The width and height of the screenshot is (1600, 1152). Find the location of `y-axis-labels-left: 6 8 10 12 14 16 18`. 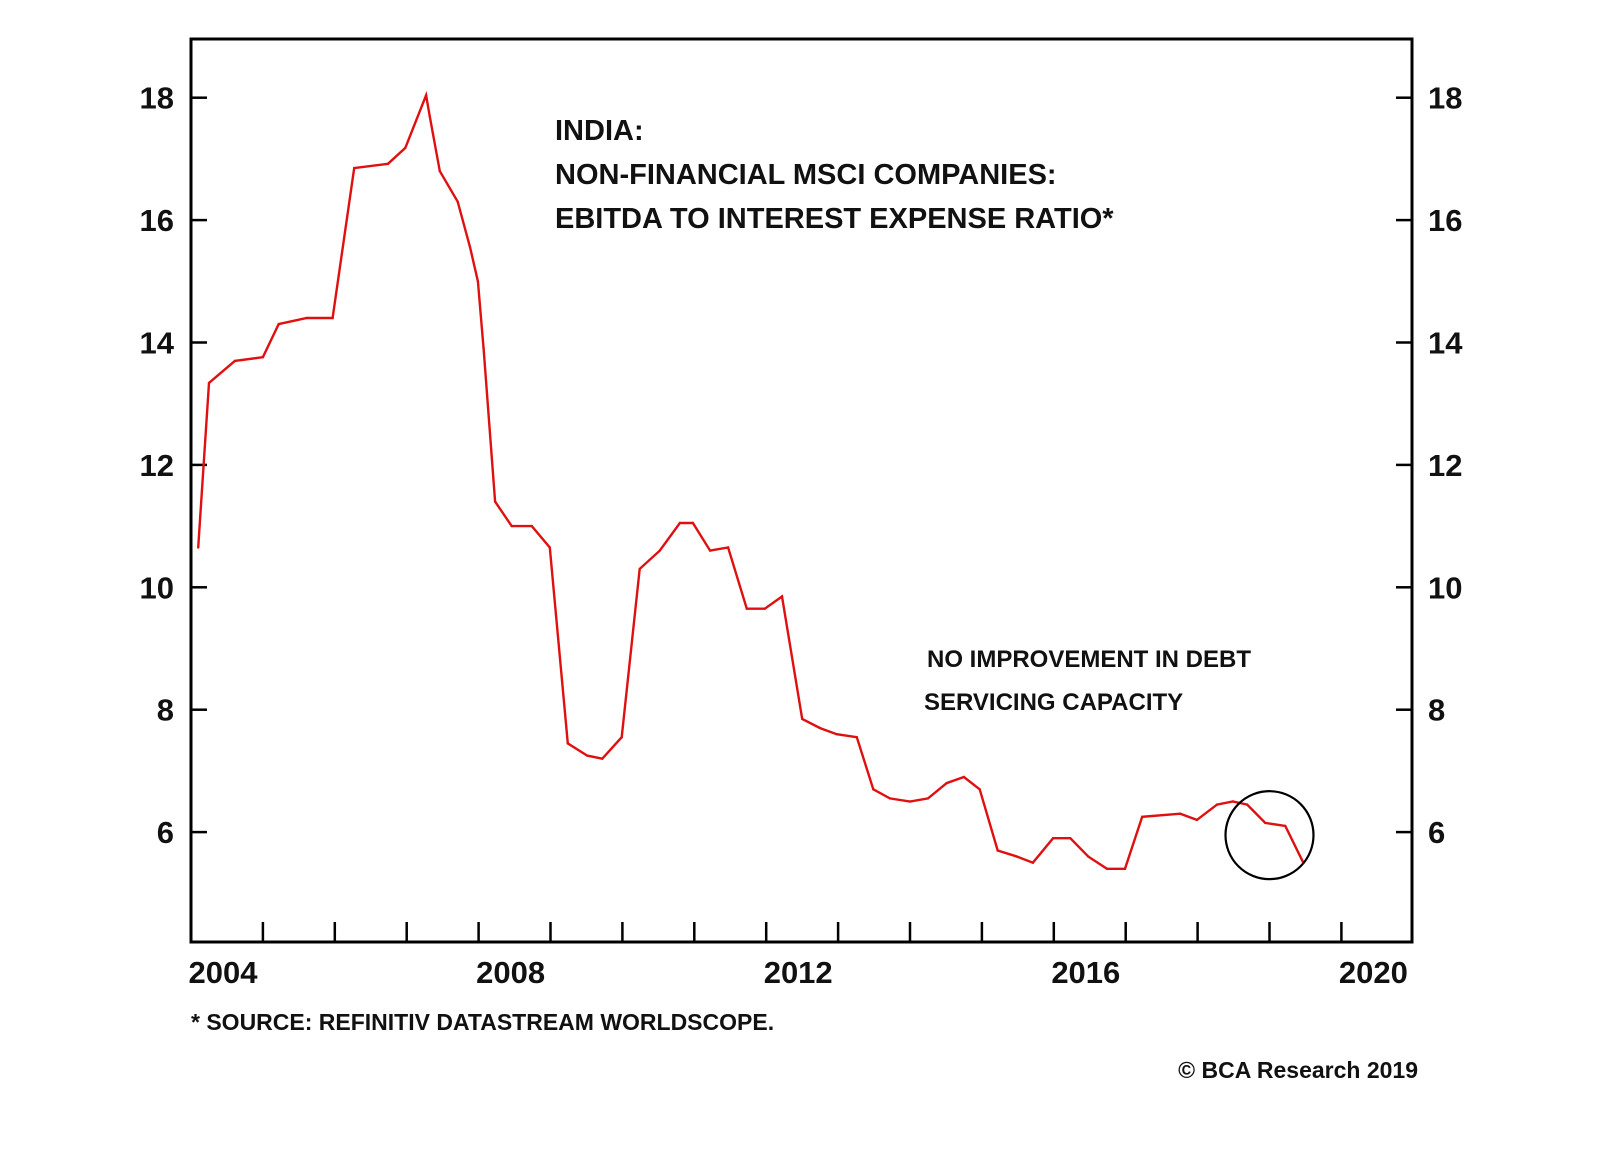

y-axis-labels-left: 6 8 10 12 14 16 18 is located at coordinates (157, 465).